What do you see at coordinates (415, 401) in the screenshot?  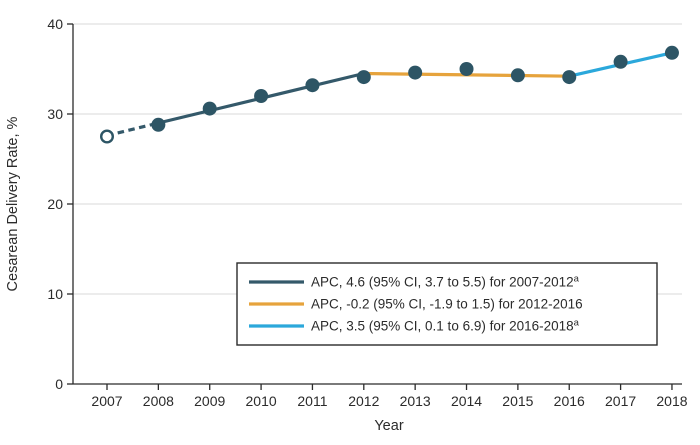 I see `x-tick-label: 2013` at bounding box center [415, 401].